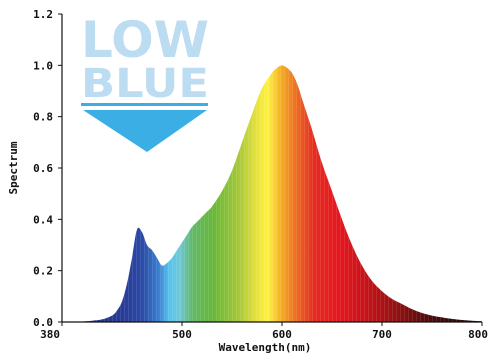 The width and height of the screenshot is (489, 354). What do you see at coordinates (265, 347) in the screenshot?
I see `x-axis-title: Wavelength(nm)` at bounding box center [265, 347].